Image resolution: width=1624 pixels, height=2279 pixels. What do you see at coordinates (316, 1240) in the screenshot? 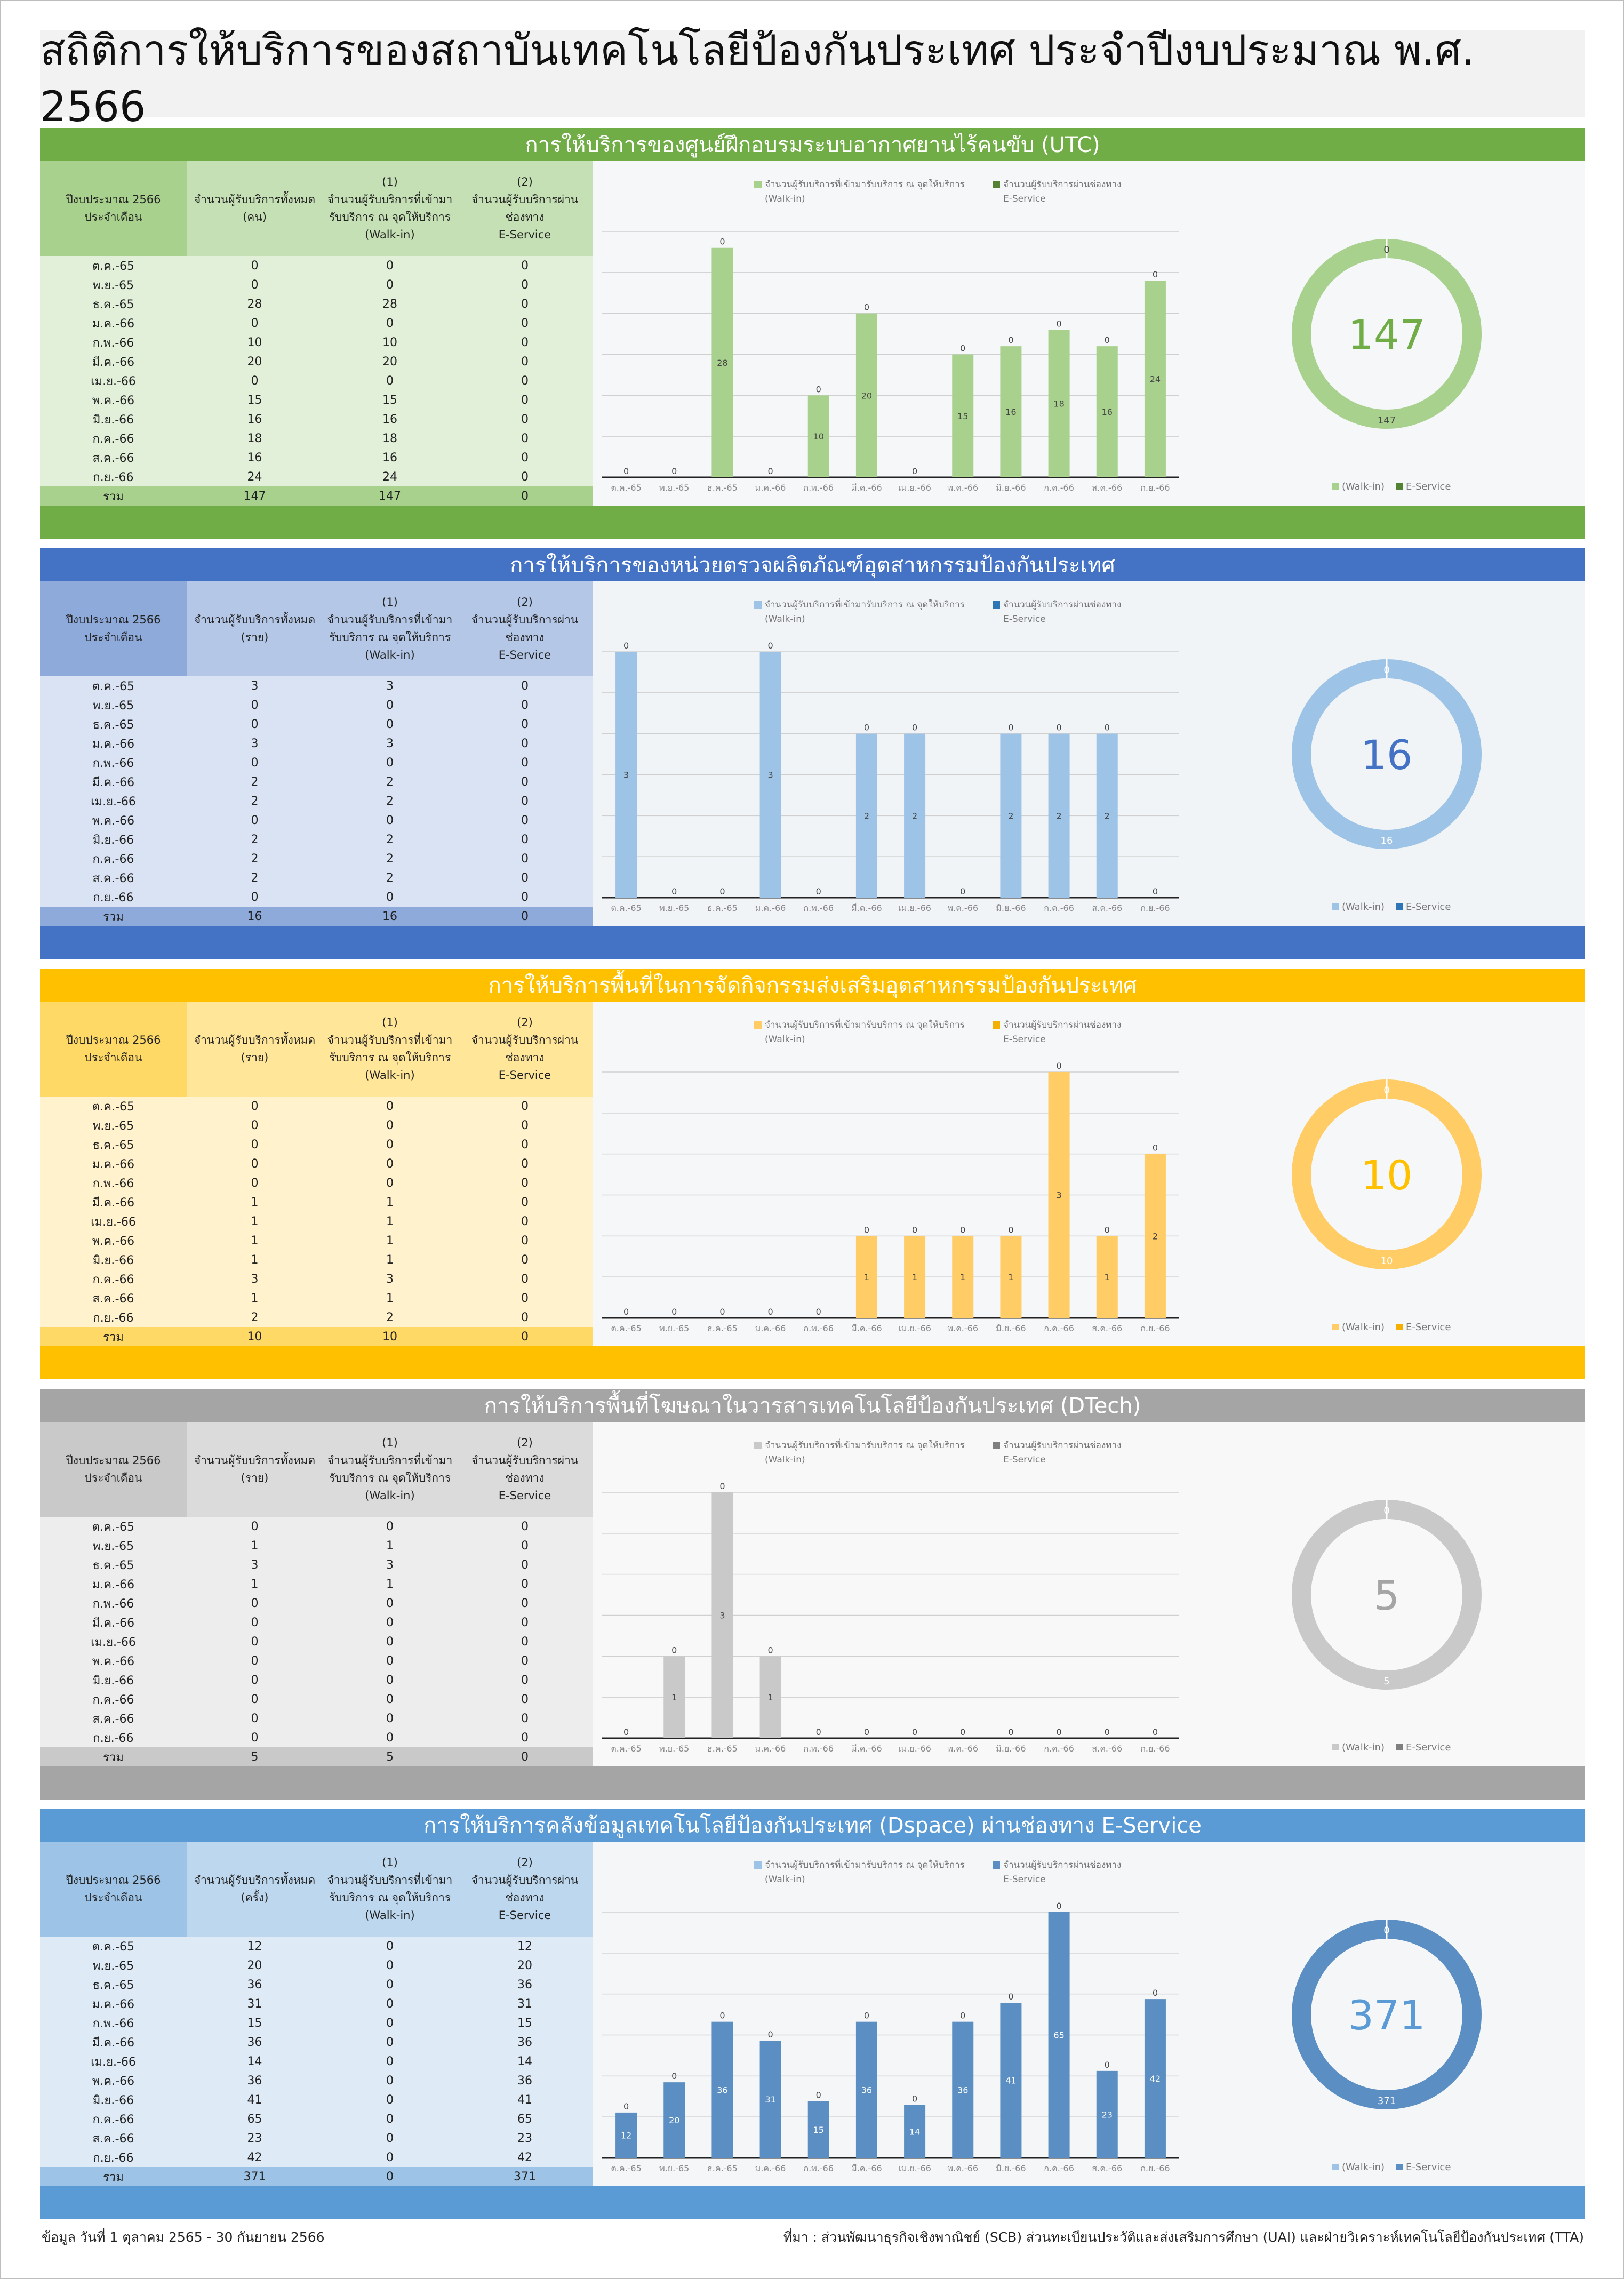
I see `table-row: พ.ค.-66 1 1 0` at bounding box center [316, 1240].